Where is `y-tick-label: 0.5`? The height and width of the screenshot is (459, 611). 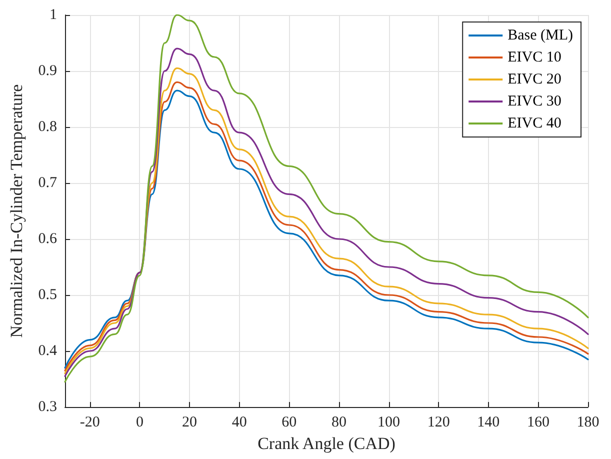
y-tick-label: 0.5 is located at coordinates (47, 295).